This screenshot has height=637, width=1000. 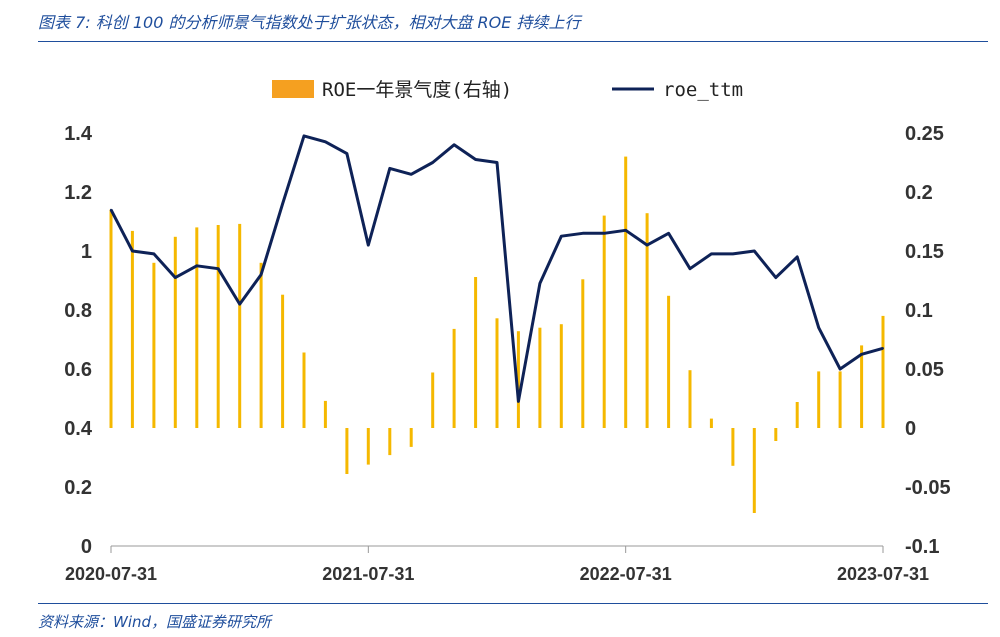 I want to click on right-y-tick-label: 0.2, so click(x=919, y=193).